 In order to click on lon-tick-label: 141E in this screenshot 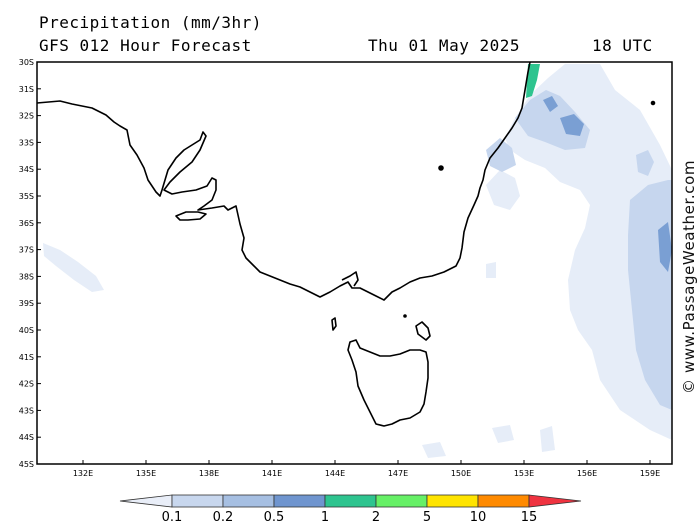, I will do `click(272, 473)`.